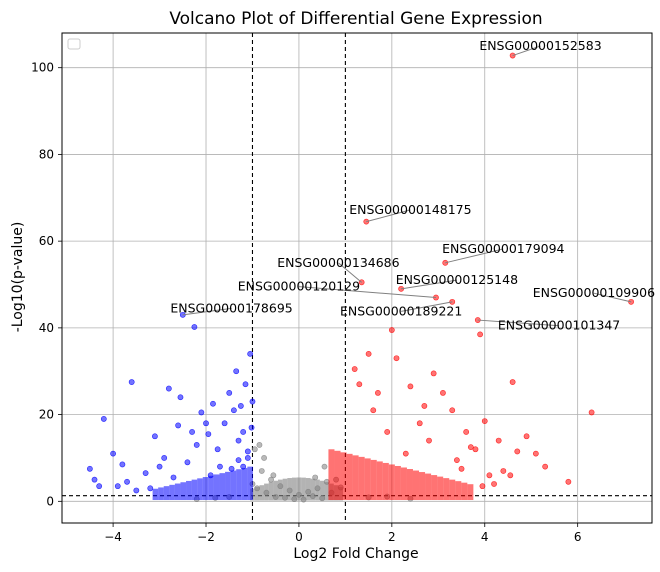 This screenshot has height=572, width=660. What do you see at coordinates (42, 68) in the screenshot?
I see `y-tick-label: 100` at bounding box center [42, 68].